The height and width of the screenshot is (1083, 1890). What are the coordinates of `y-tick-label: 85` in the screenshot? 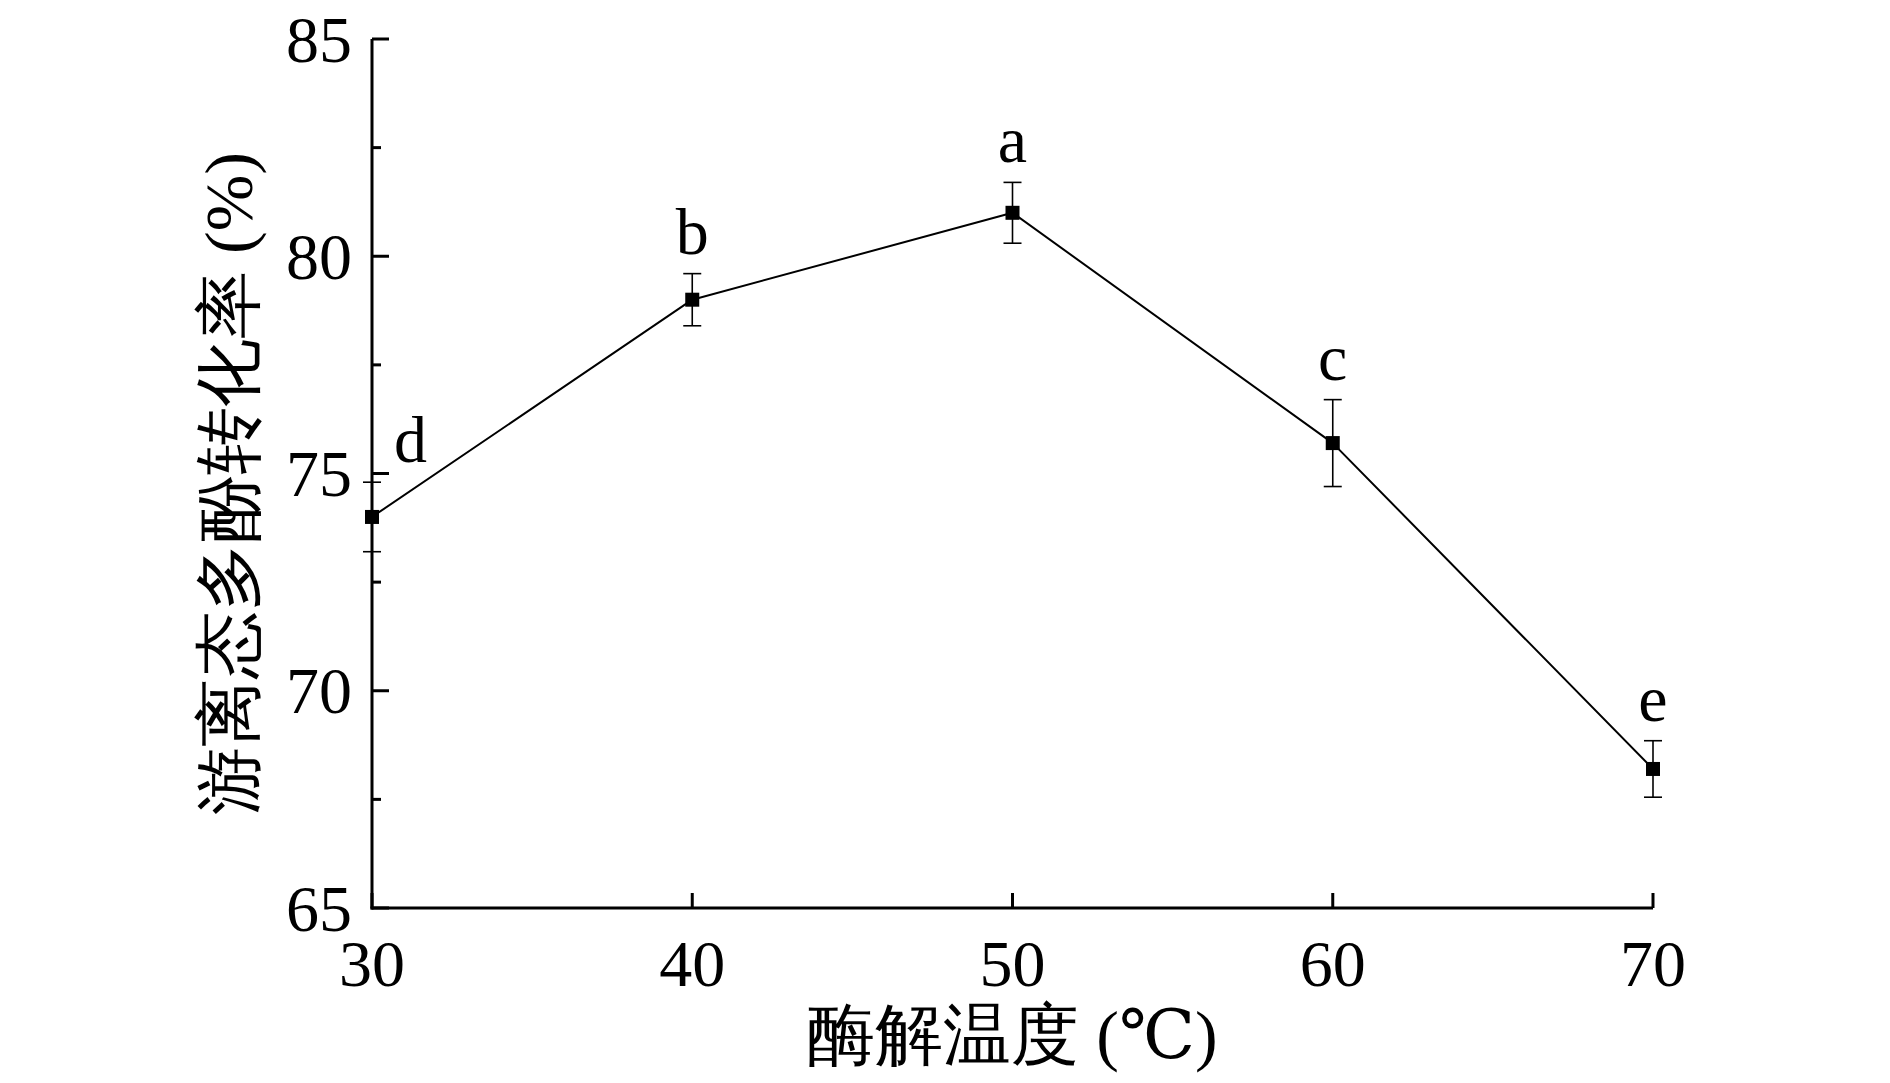 It's located at (319, 39).